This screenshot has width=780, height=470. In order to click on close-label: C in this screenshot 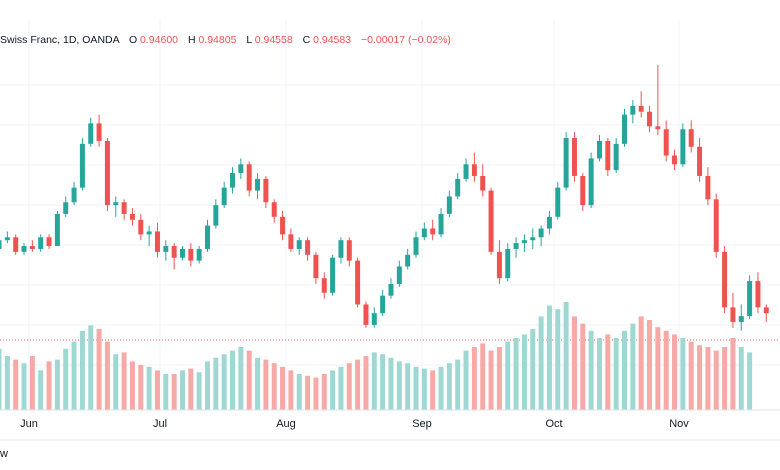, I will do `click(307, 40)`.